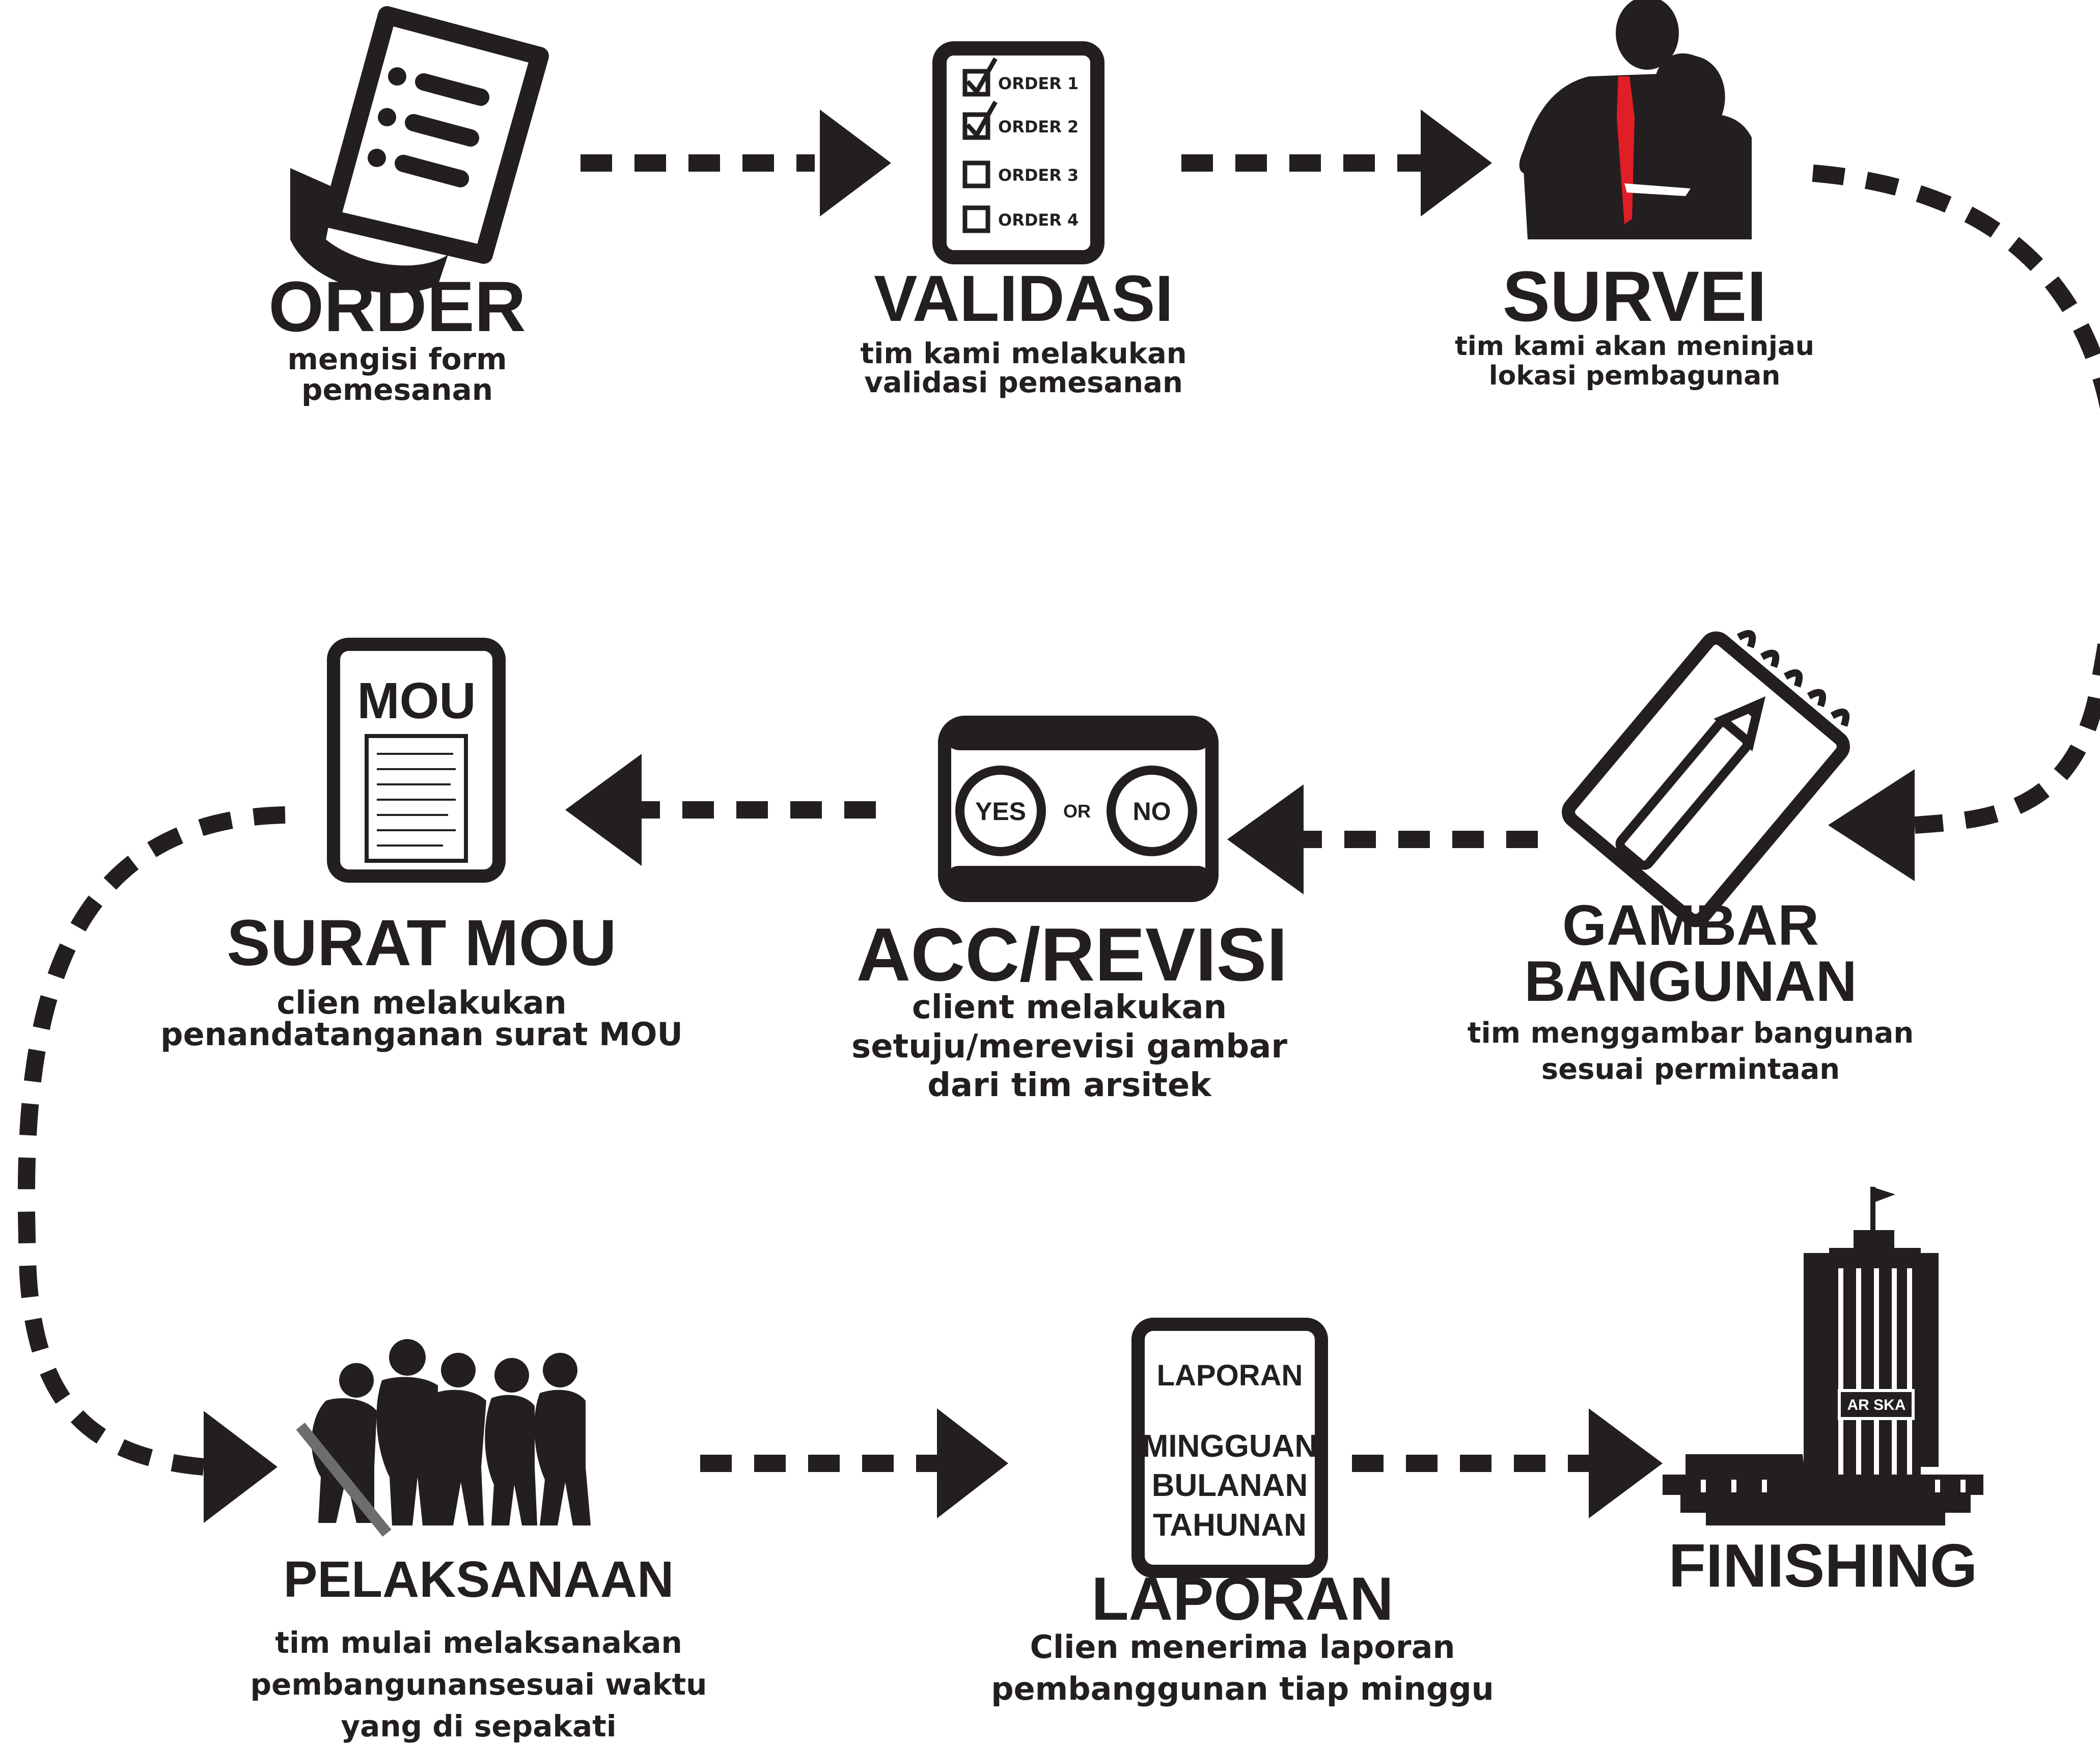 This screenshot has width=2100, height=1744. What do you see at coordinates (720, 810) in the screenshot?
I see `connector-acc-to-mou` at bounding box center [720, 810].